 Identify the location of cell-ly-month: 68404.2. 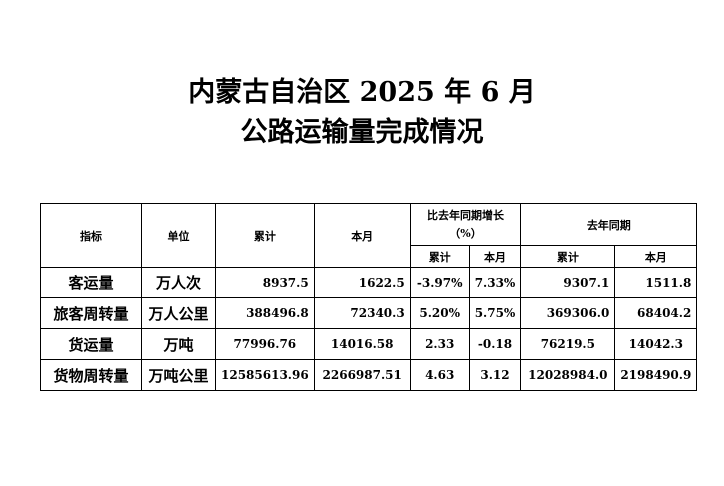
(656, 313).